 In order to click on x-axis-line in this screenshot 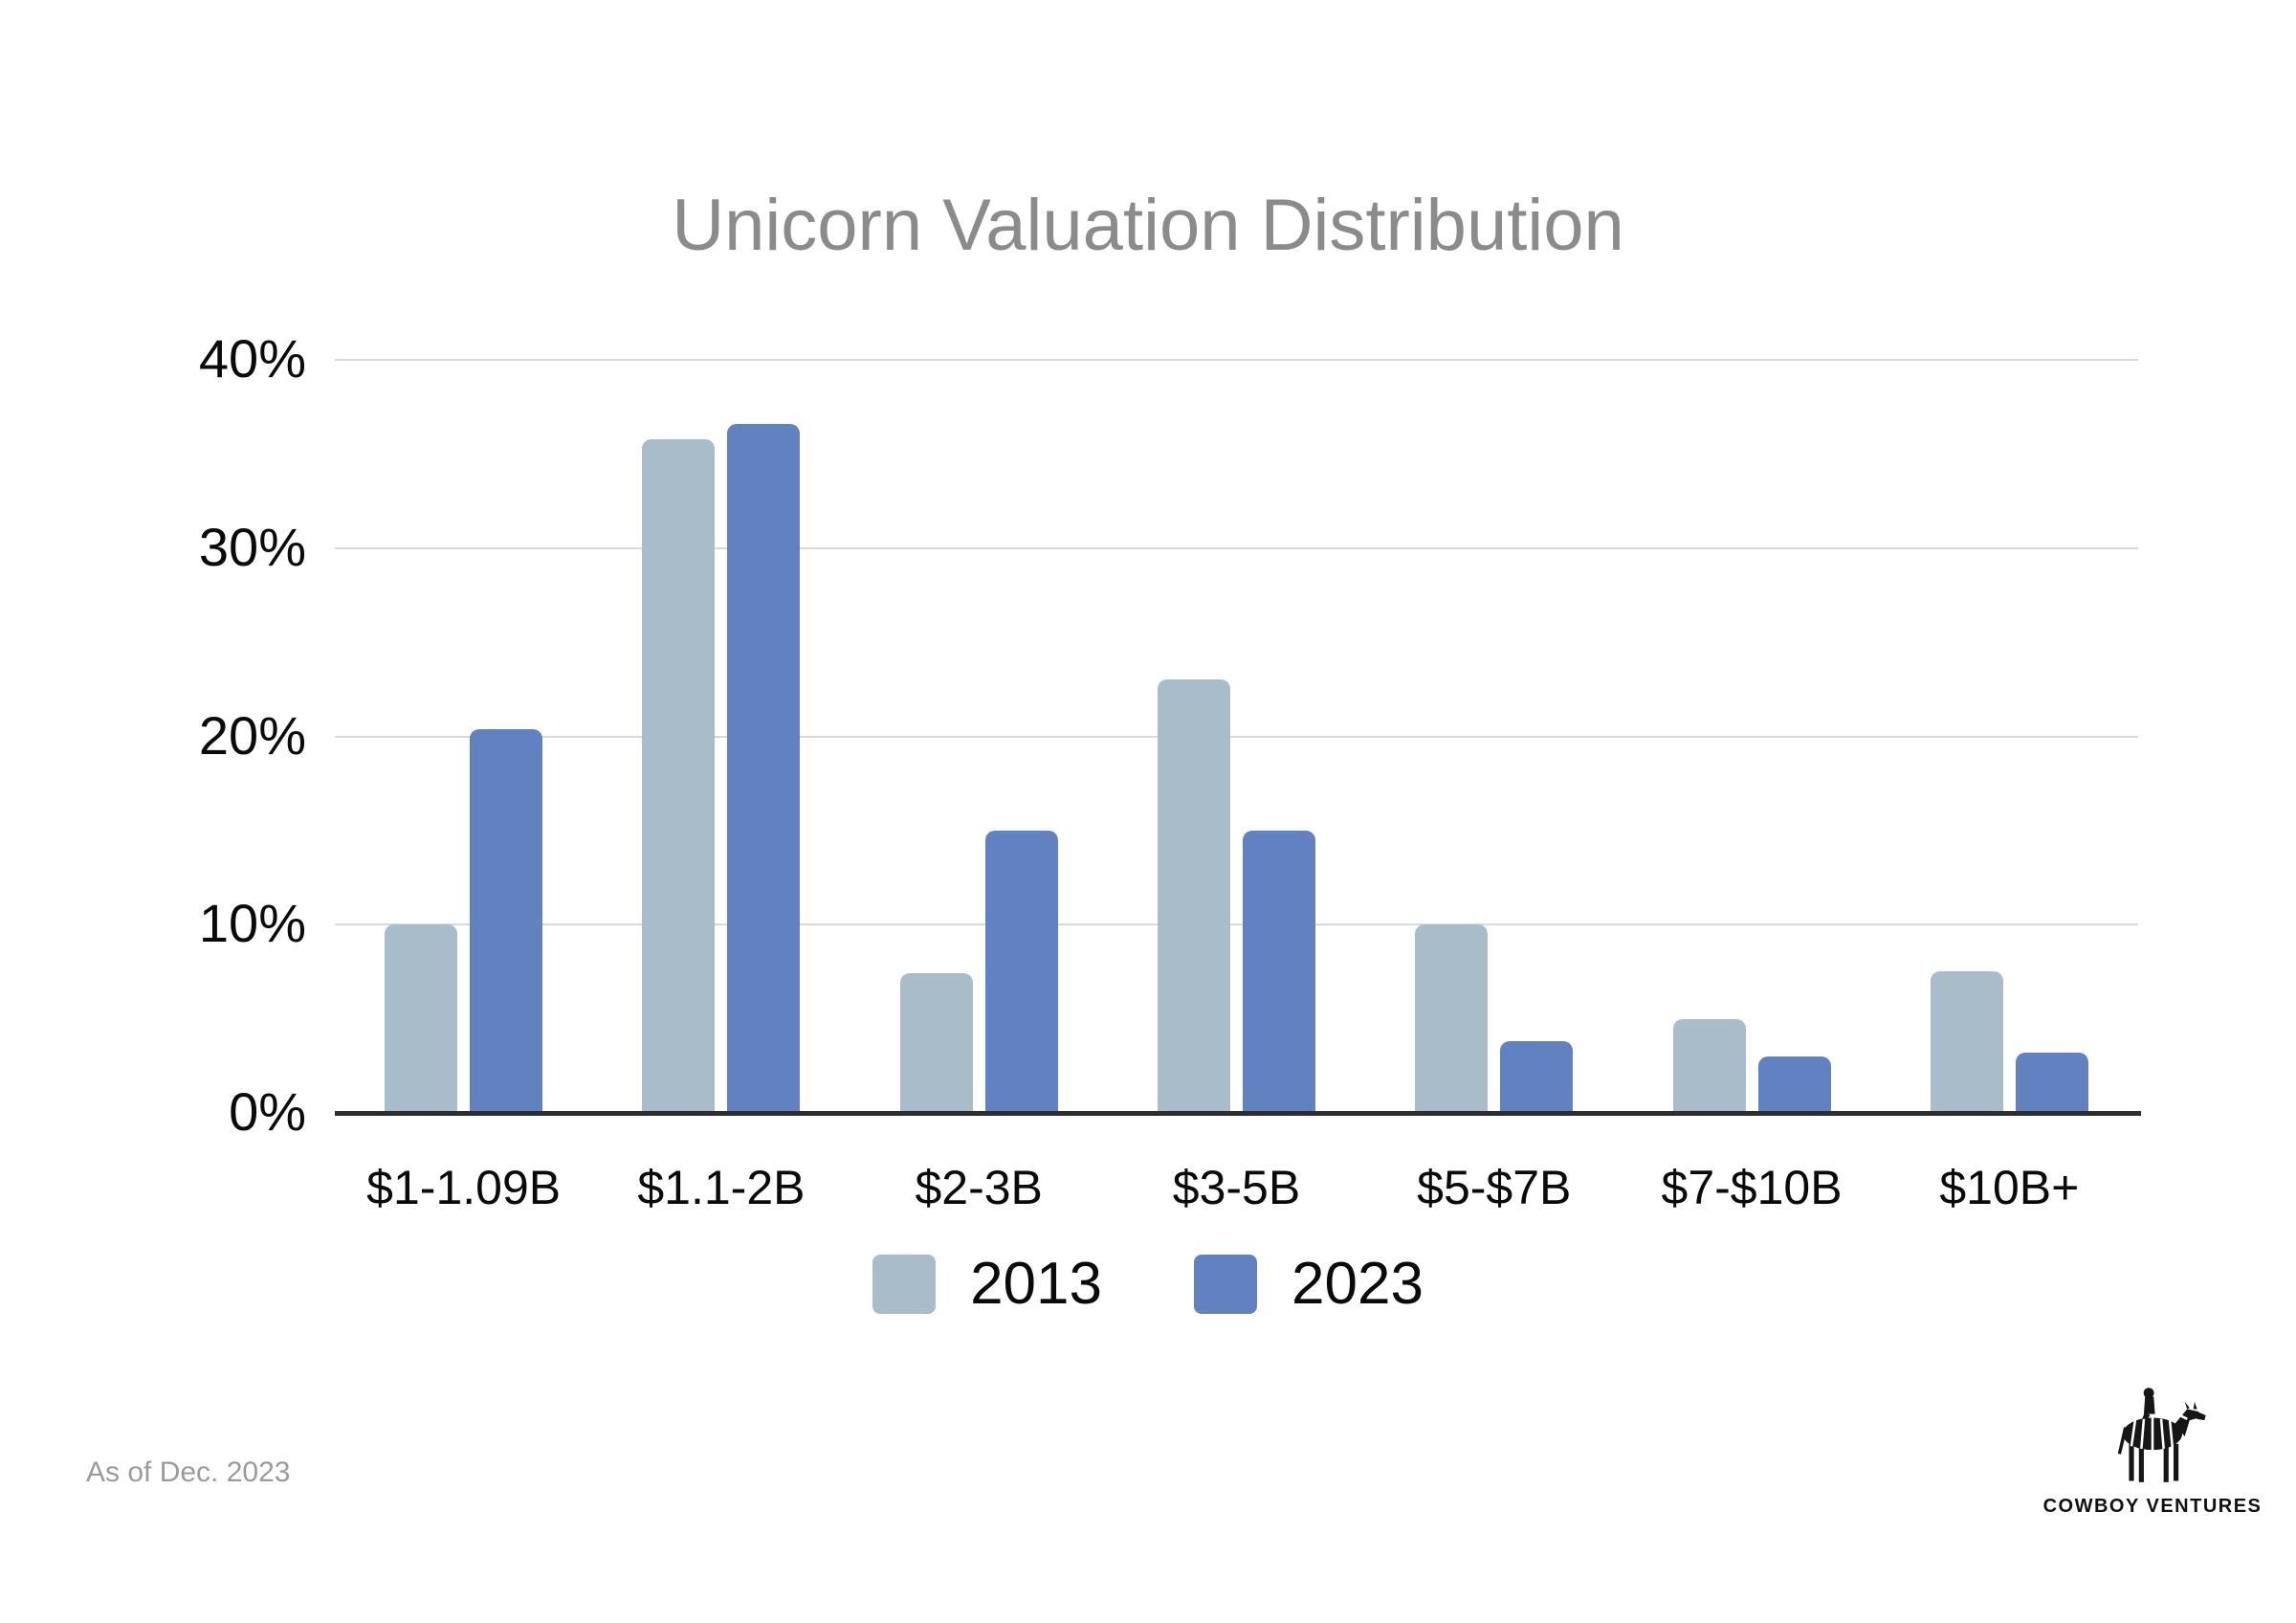, I will do `click(1238, 1113)`.